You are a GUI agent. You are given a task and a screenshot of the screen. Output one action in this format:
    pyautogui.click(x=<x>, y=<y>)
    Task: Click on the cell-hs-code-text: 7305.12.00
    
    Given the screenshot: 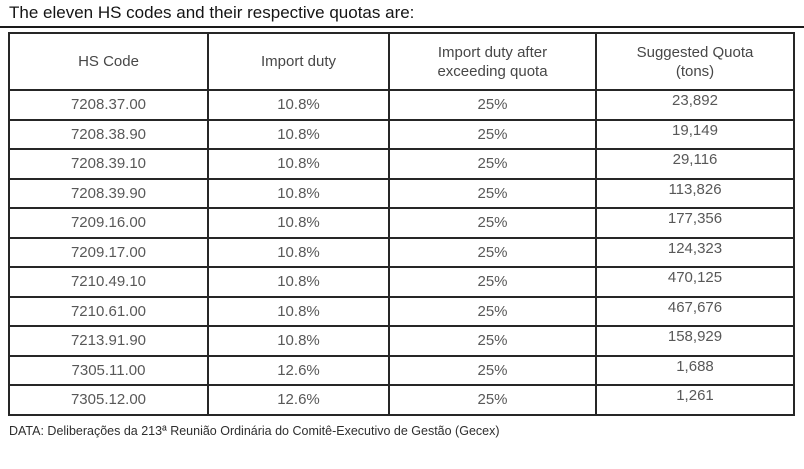 What is the action you would take?
    pyautogui.click(x=108, y=400)
    